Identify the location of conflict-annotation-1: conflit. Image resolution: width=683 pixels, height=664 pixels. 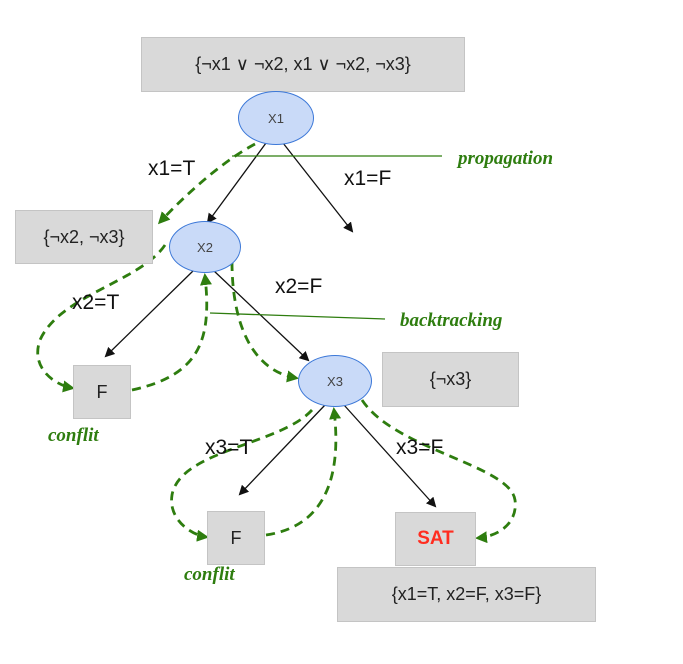
(73, 435).